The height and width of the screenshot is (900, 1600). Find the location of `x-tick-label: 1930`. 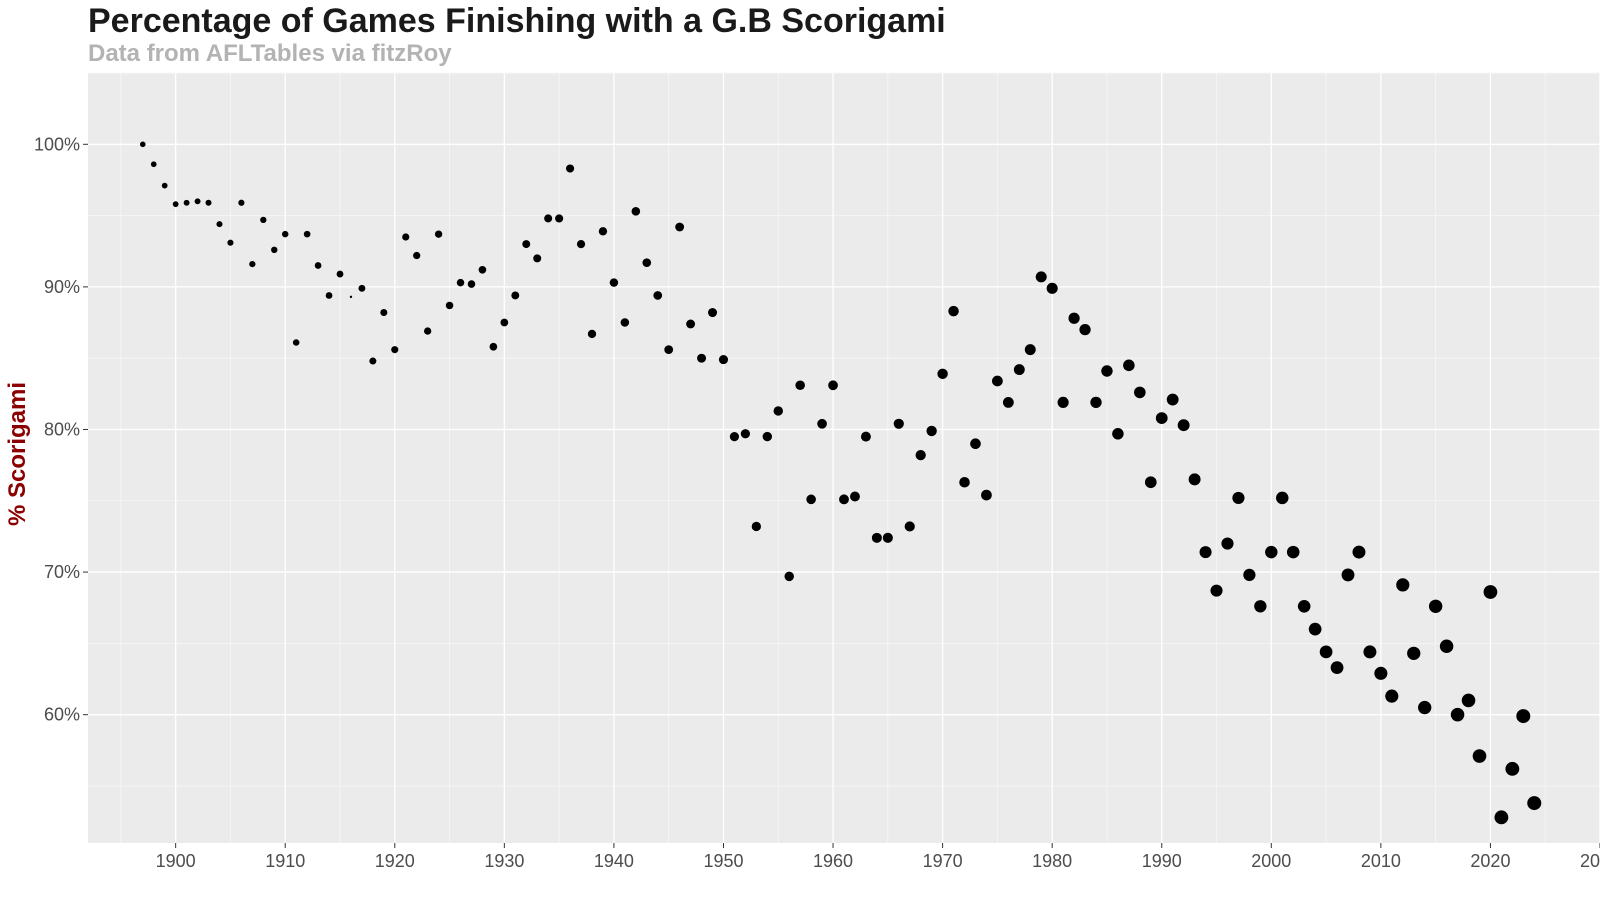

x-tick-label: 1930 is located at coordinates (504, 861).